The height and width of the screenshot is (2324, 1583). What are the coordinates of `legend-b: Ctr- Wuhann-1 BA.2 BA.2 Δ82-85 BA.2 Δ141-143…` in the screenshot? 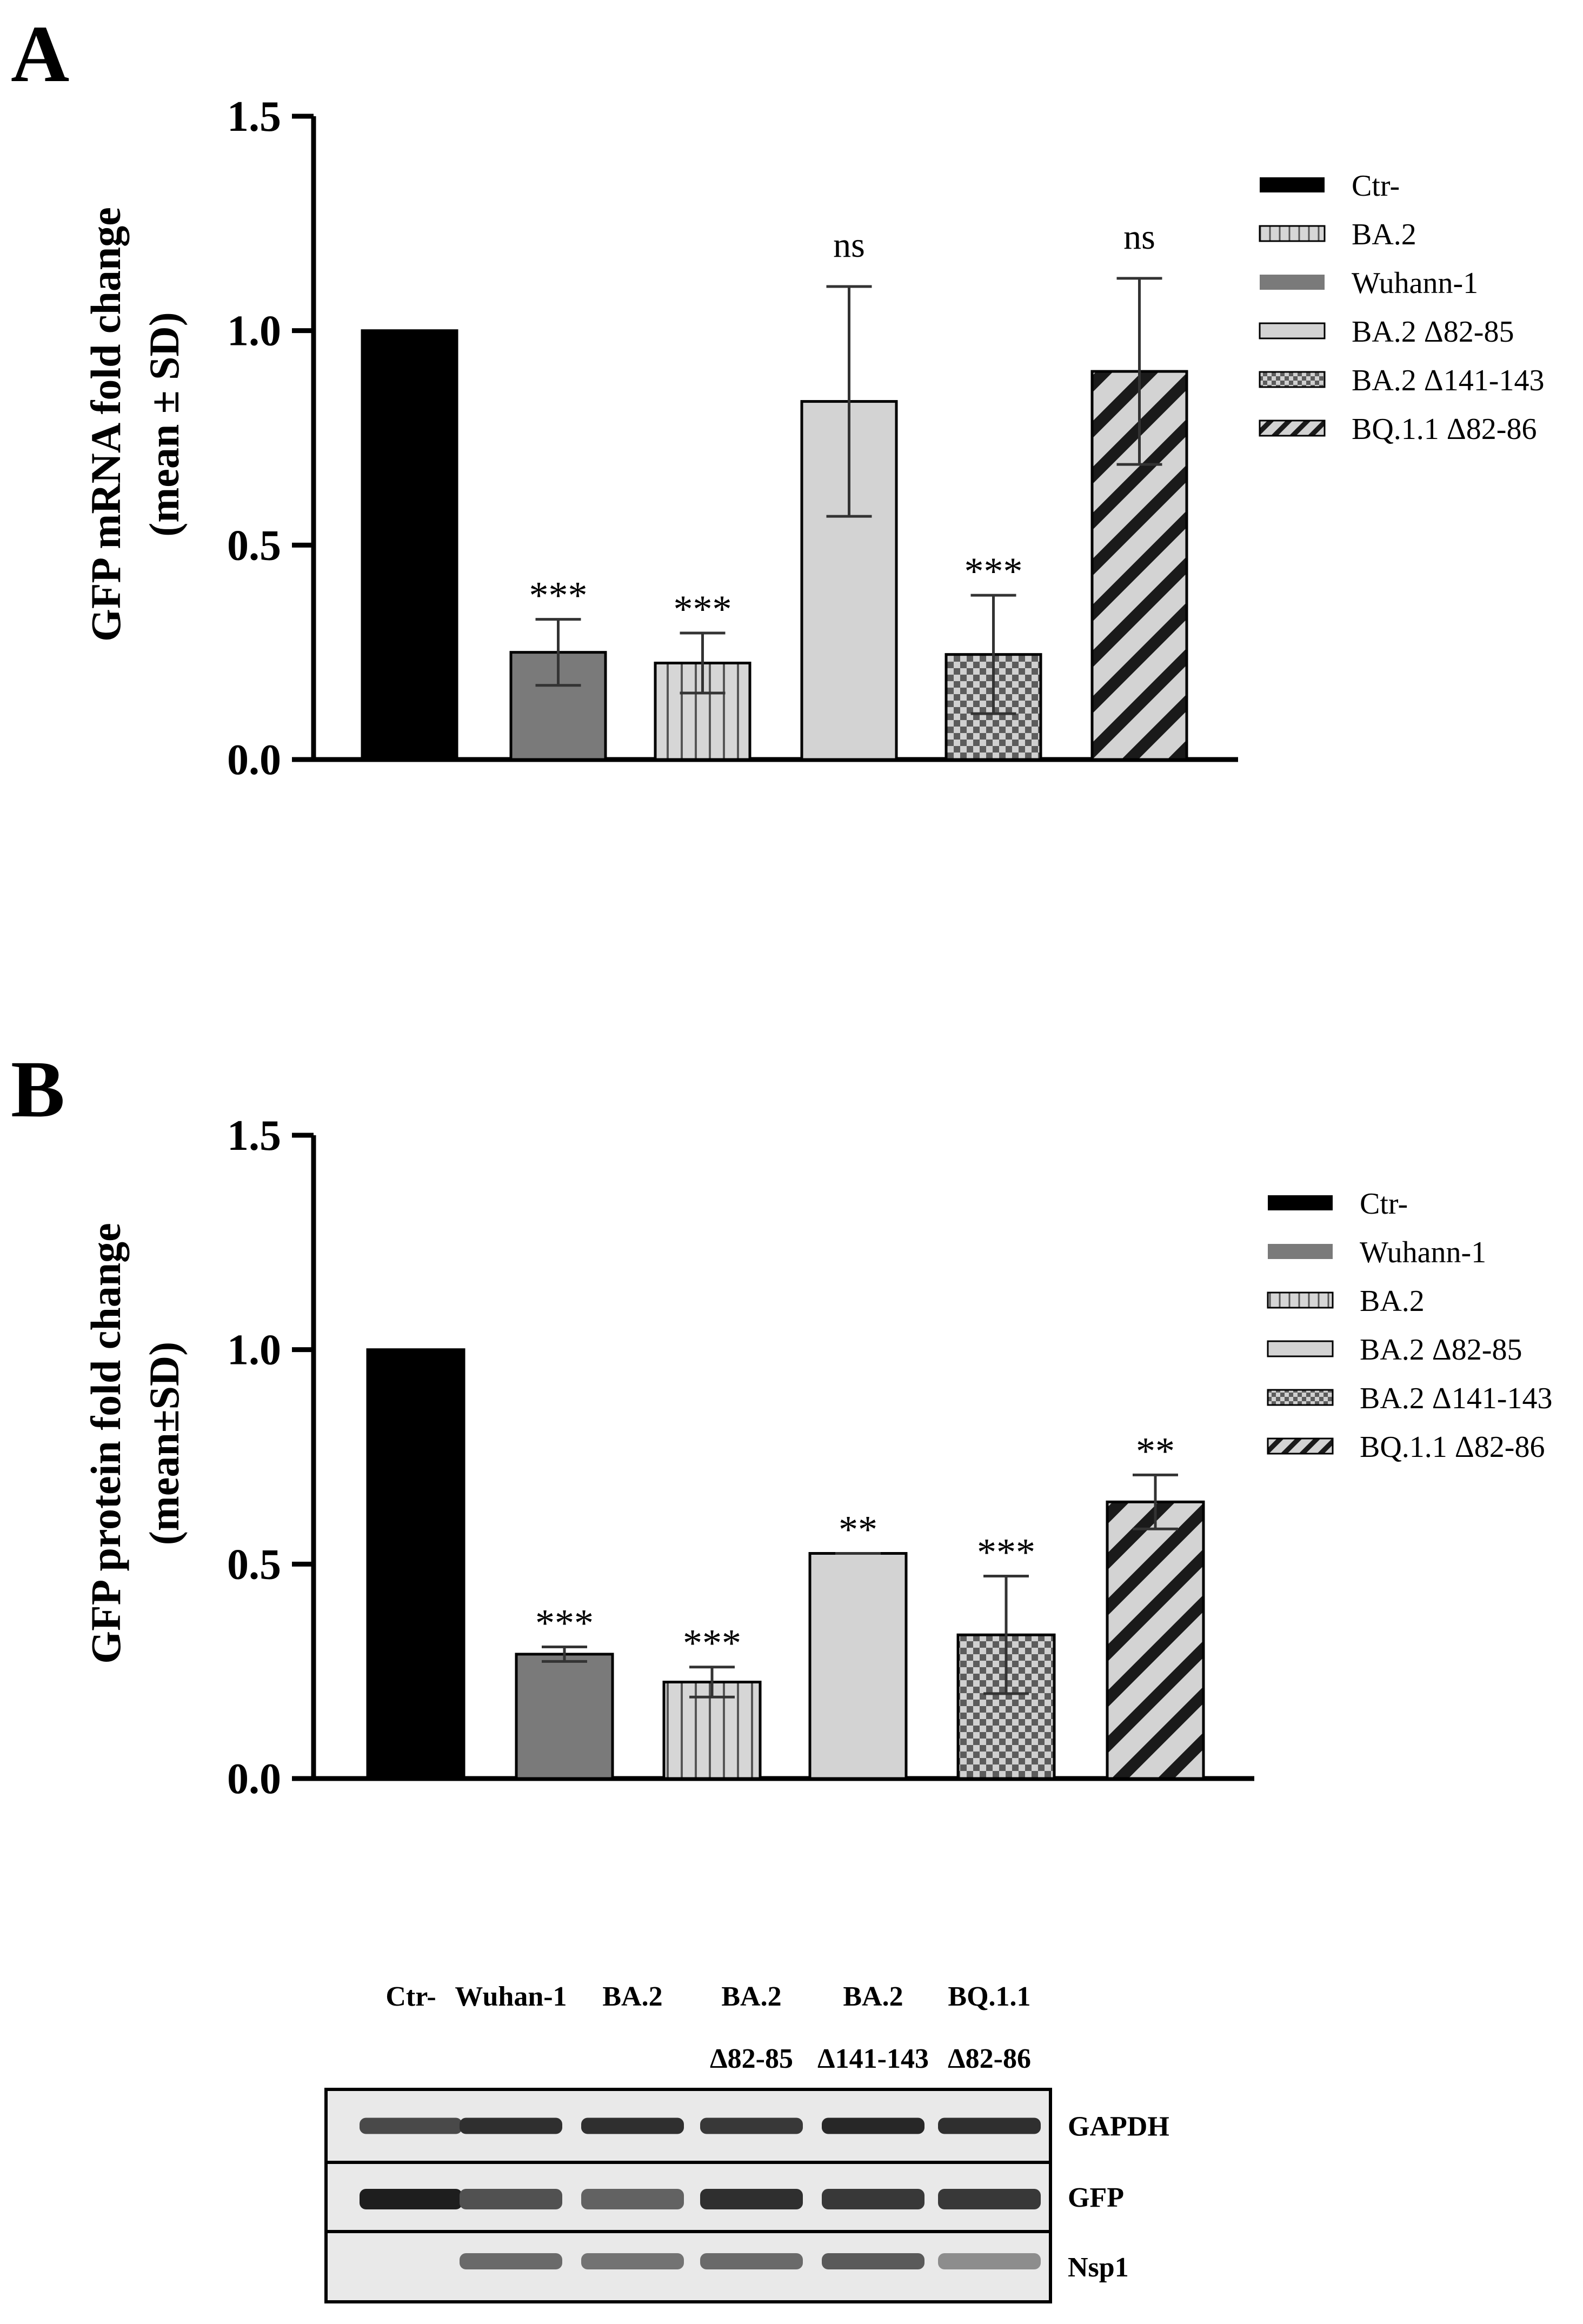 It's located at (1409, 1325).